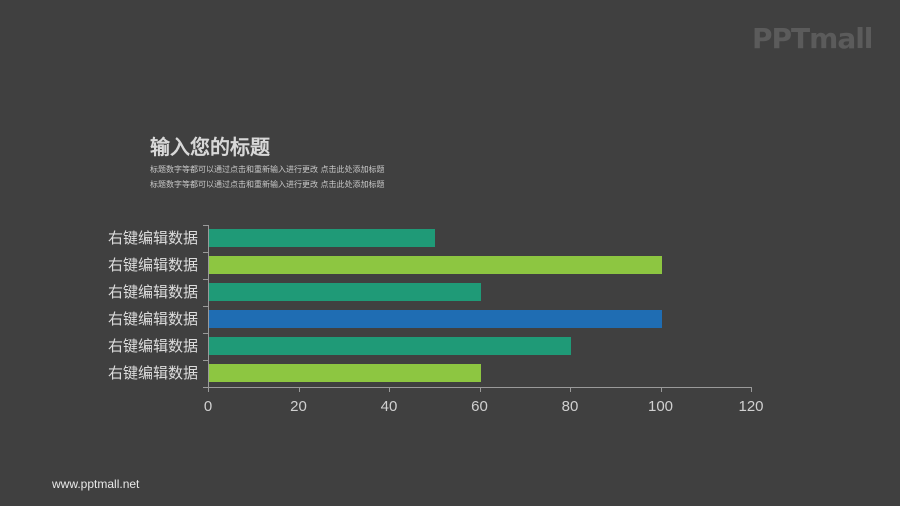  What do you see at coordinates (96, 484) in the screenshot?
I see `footer-url: www.pptmall.net` at bounding box center [96, 484].